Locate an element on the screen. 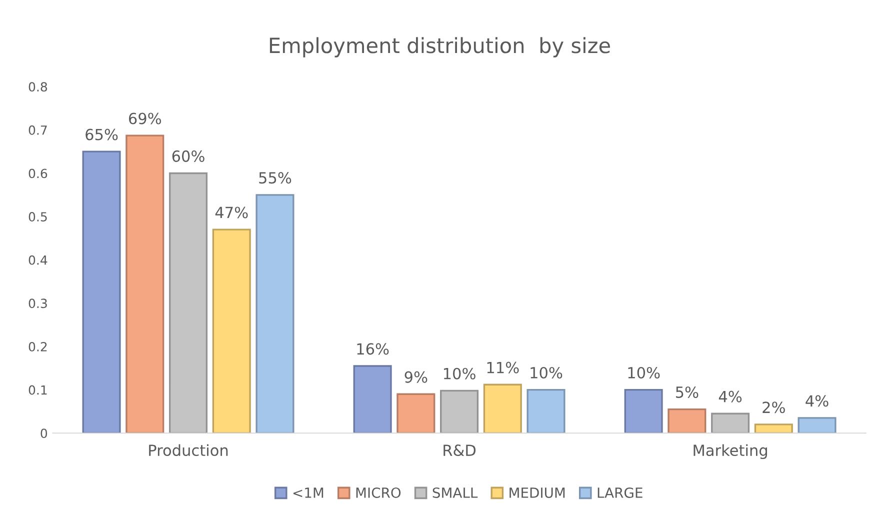 Image resolution: width=879 pixels, height=525 pixels. y-tick-label: 0.6 is located at coordinates (38, 173).